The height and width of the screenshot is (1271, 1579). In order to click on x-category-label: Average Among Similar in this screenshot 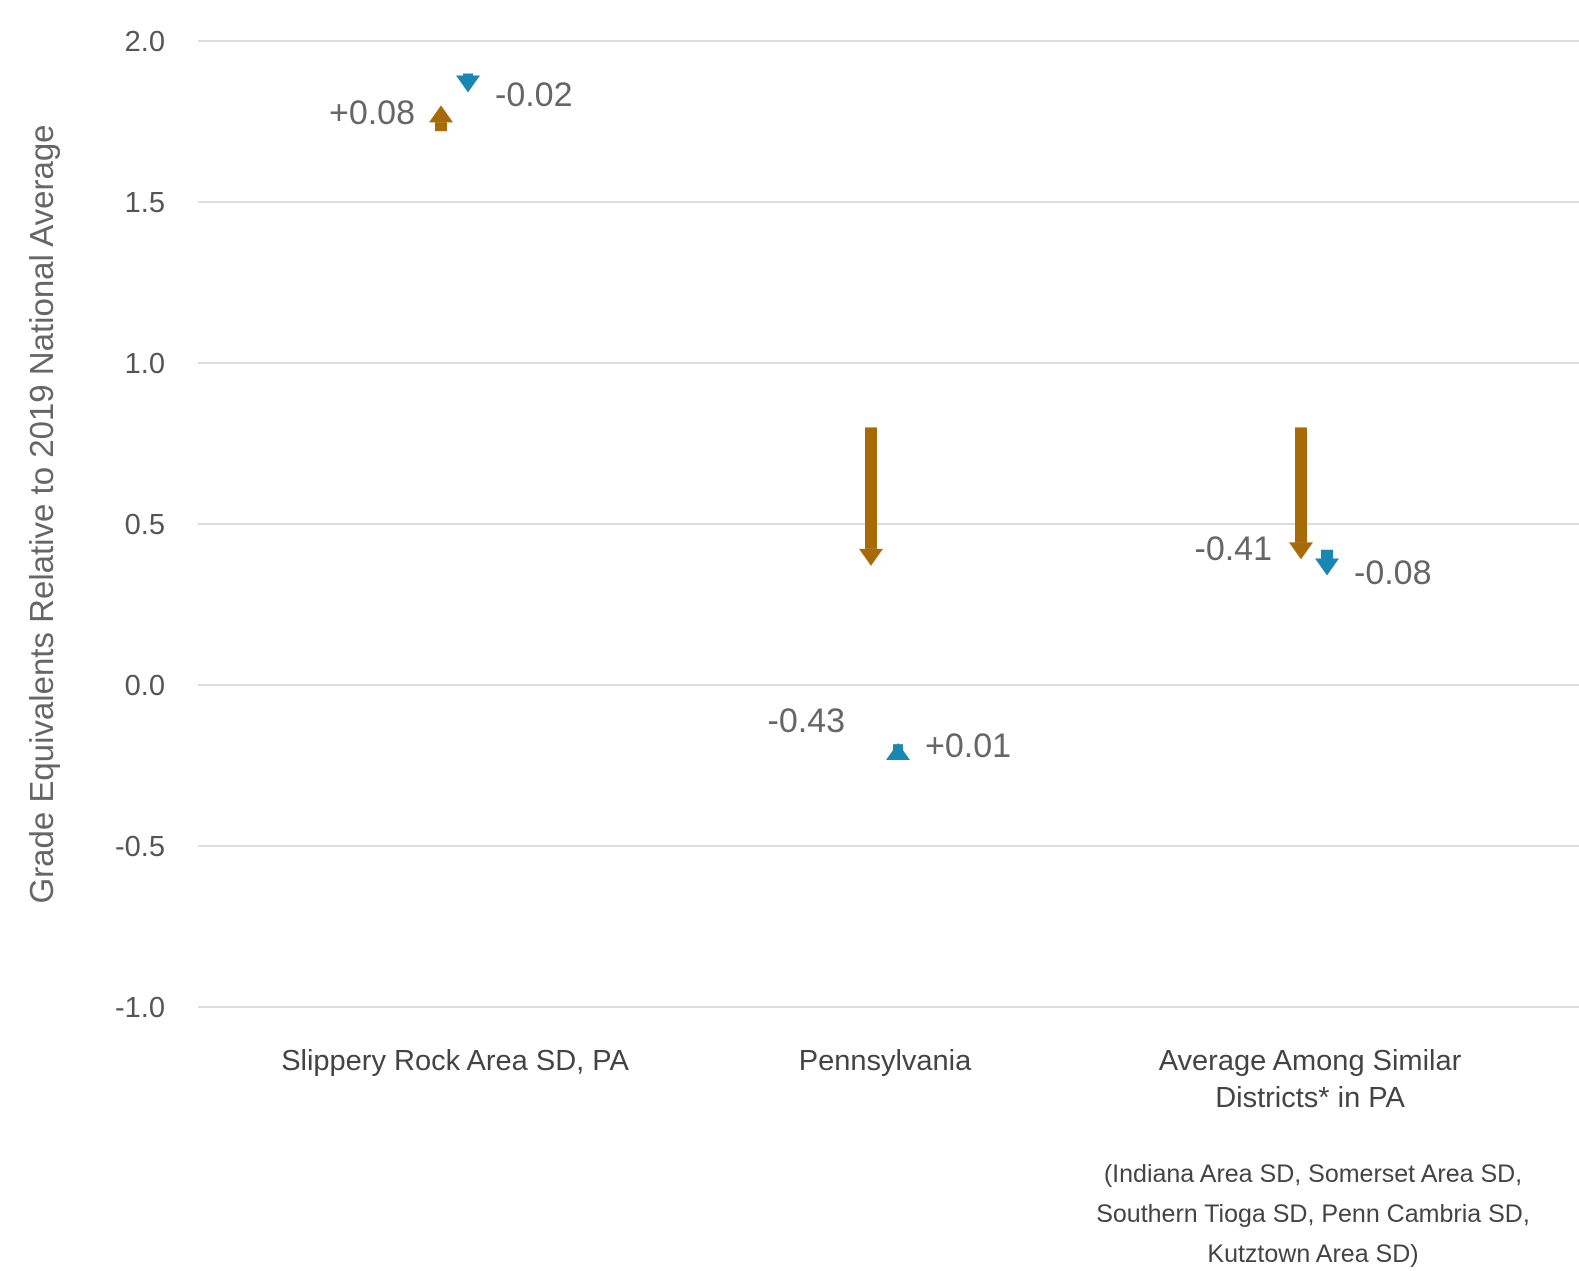, I will do `click(1310, 1061)`.